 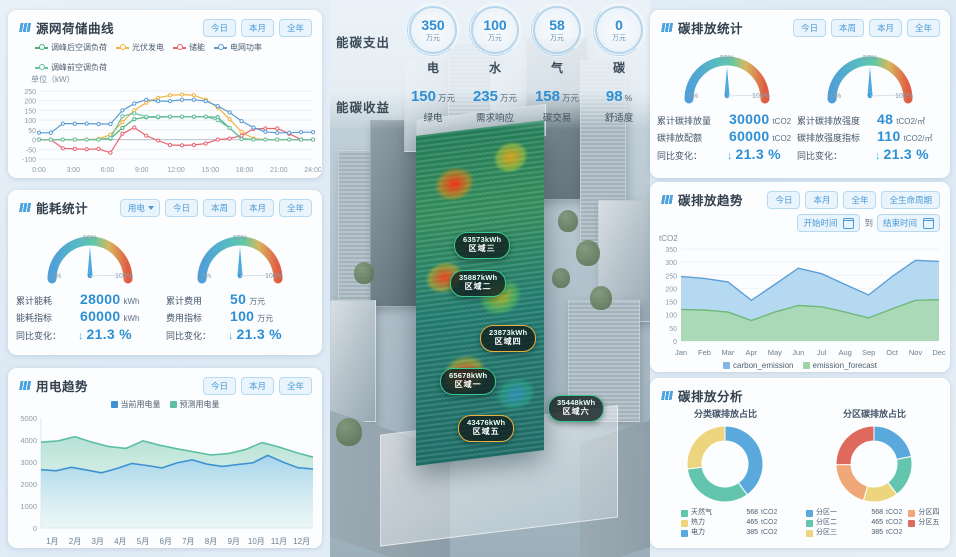 I want to click on end-date-field: 结束时间, so click(x=908, y=223).